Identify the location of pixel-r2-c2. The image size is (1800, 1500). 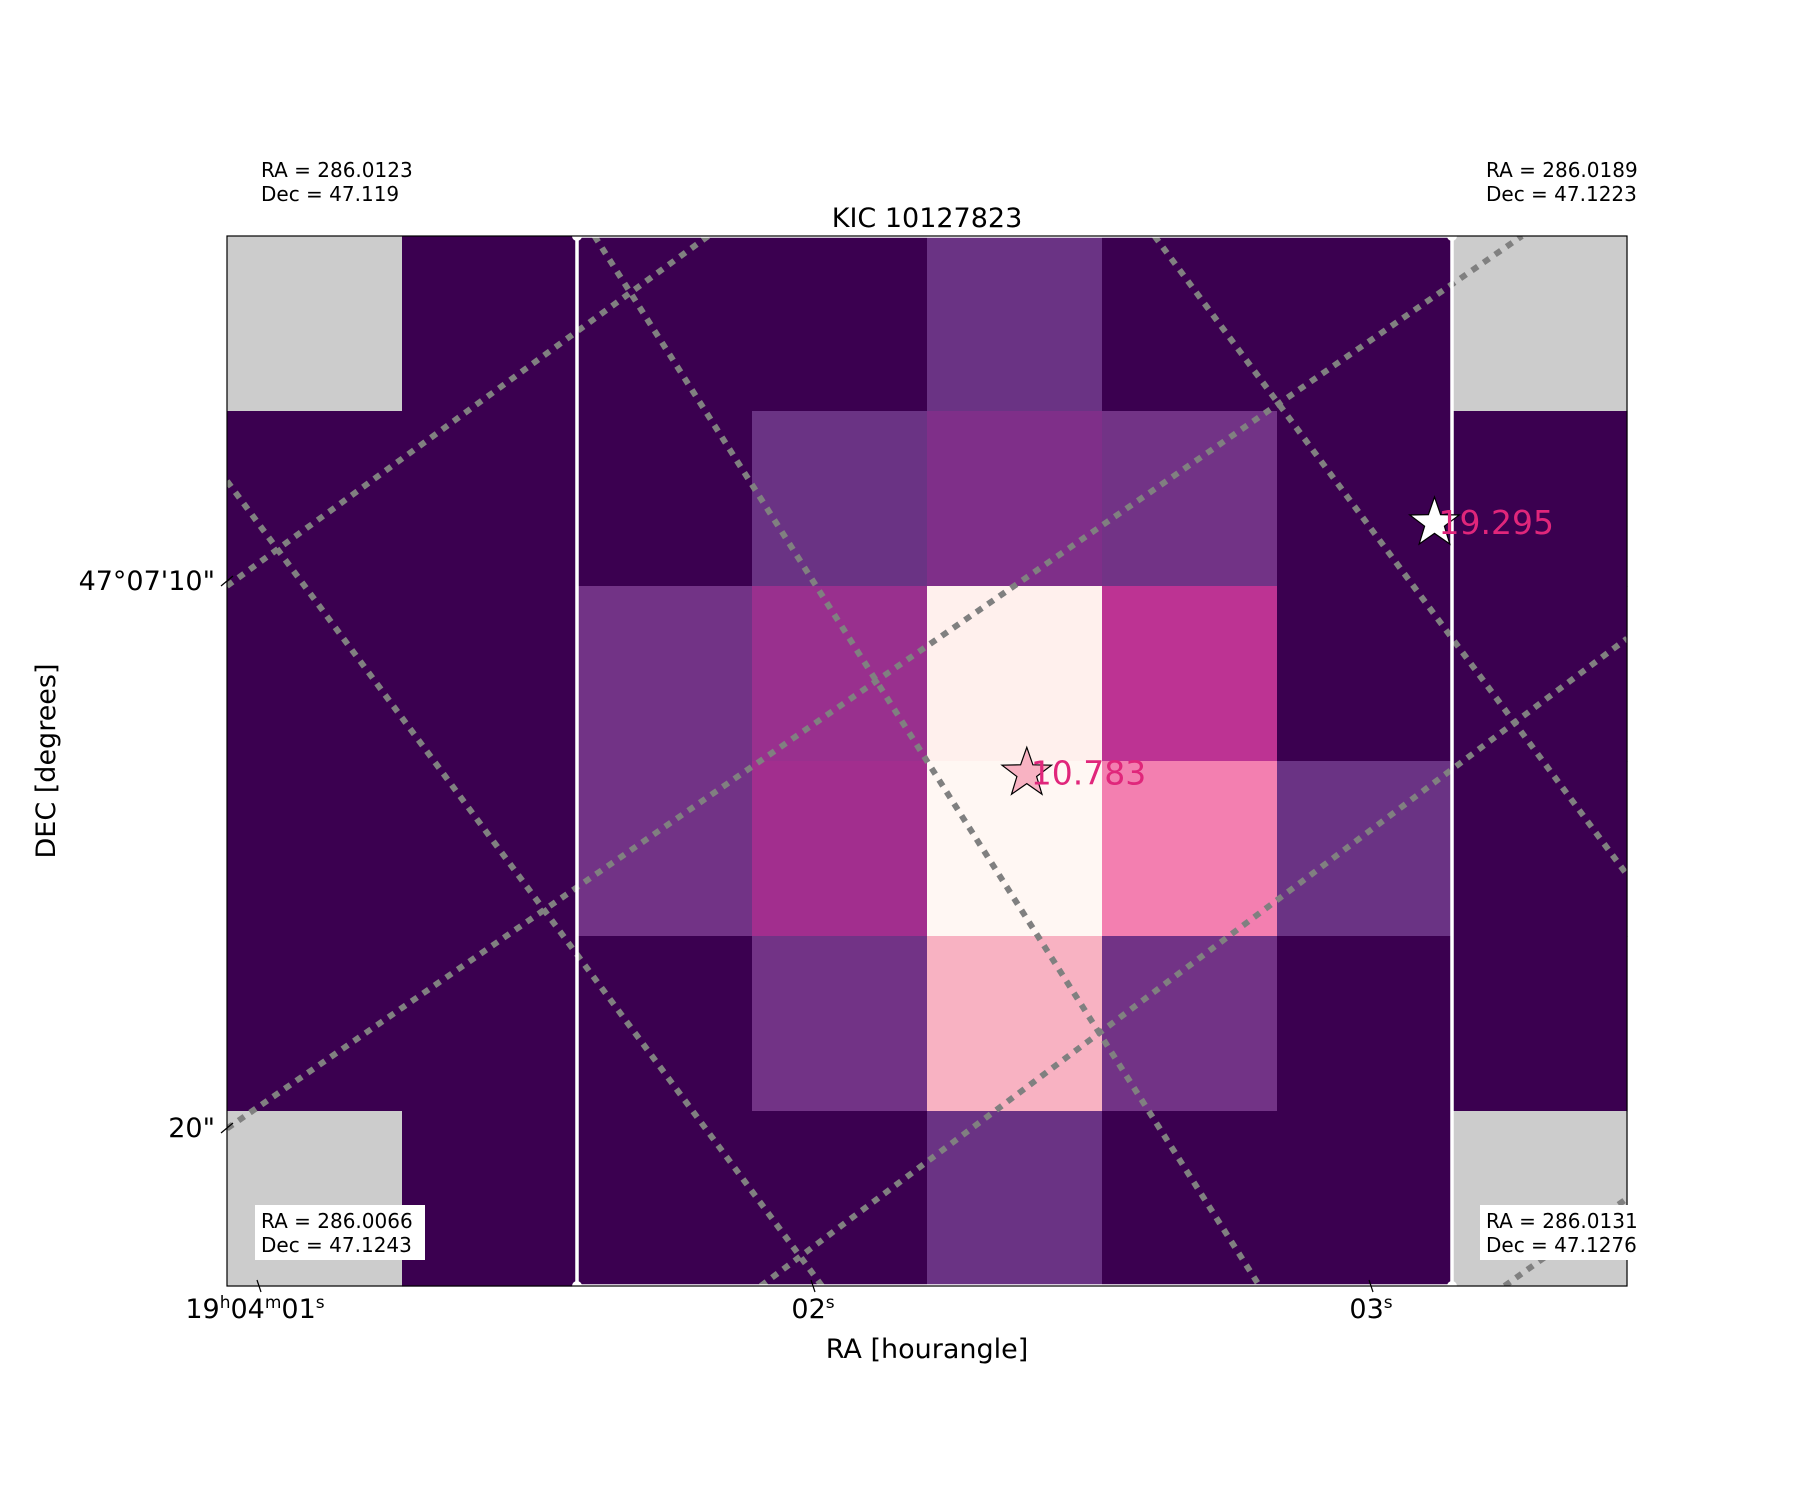
(665, 674).